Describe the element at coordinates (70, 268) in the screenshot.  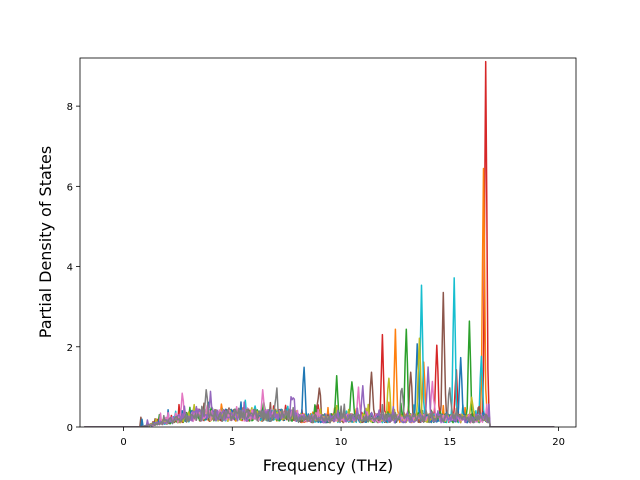
I see `y-tick-label: 4` at that location.